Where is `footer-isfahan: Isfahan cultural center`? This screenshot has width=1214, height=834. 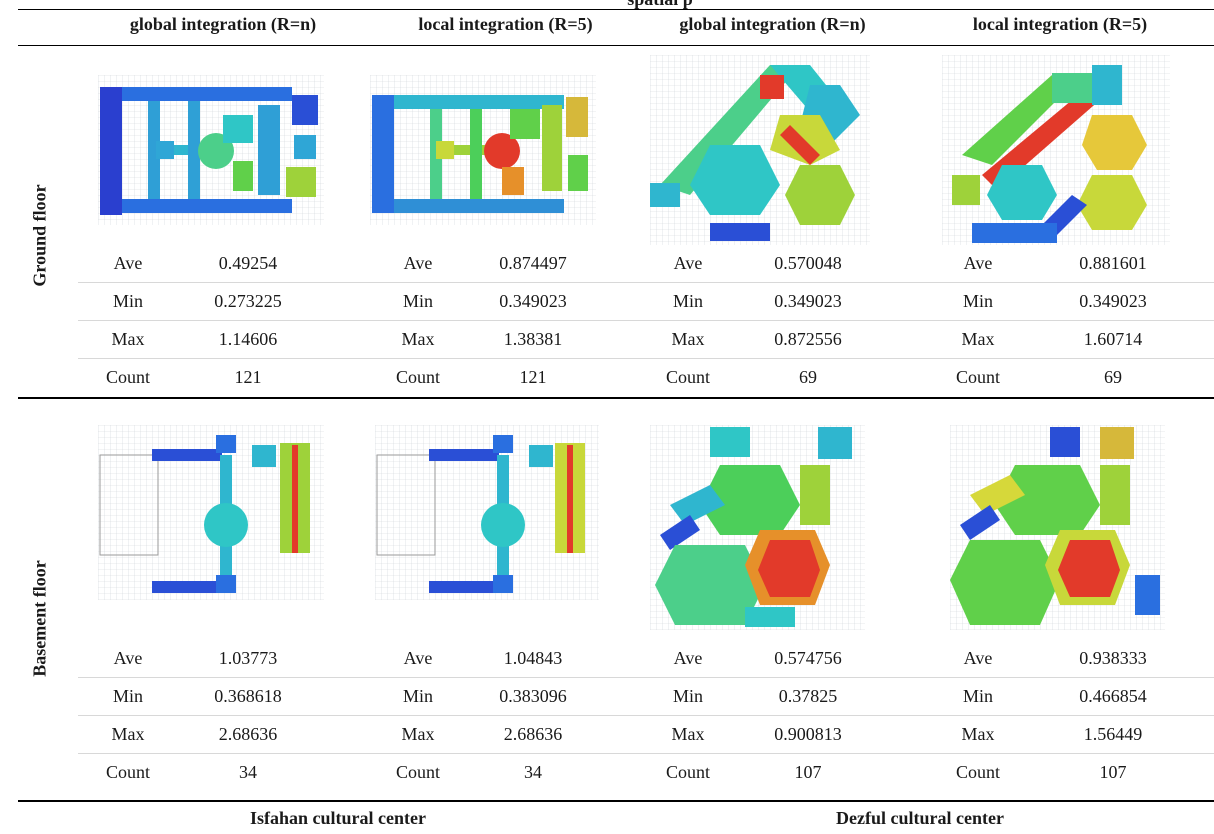
footer-isfahan: Isfahan cultural center is located at coordinates (338, 818).